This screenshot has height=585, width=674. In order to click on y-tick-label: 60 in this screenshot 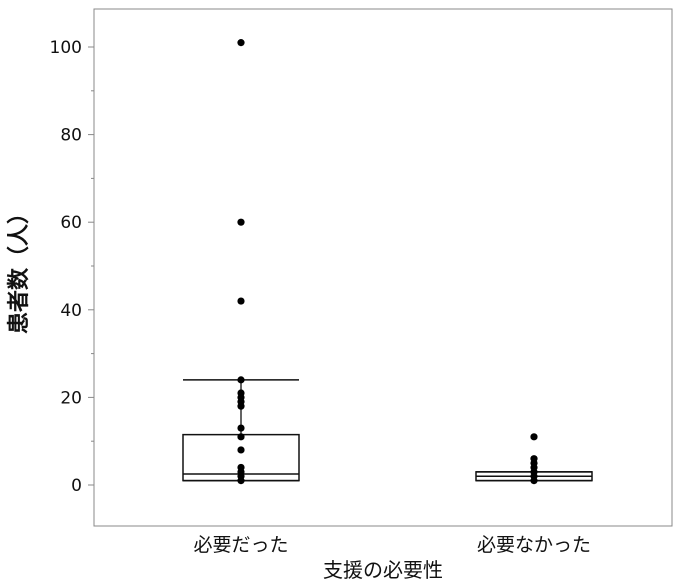, I will do `click(71, 223)`.